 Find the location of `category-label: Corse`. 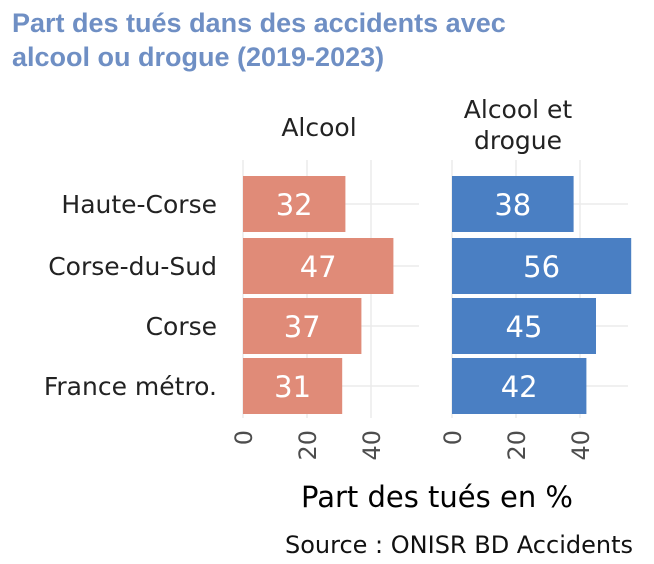

category-label: Corse is located at coordinates (181, 326).